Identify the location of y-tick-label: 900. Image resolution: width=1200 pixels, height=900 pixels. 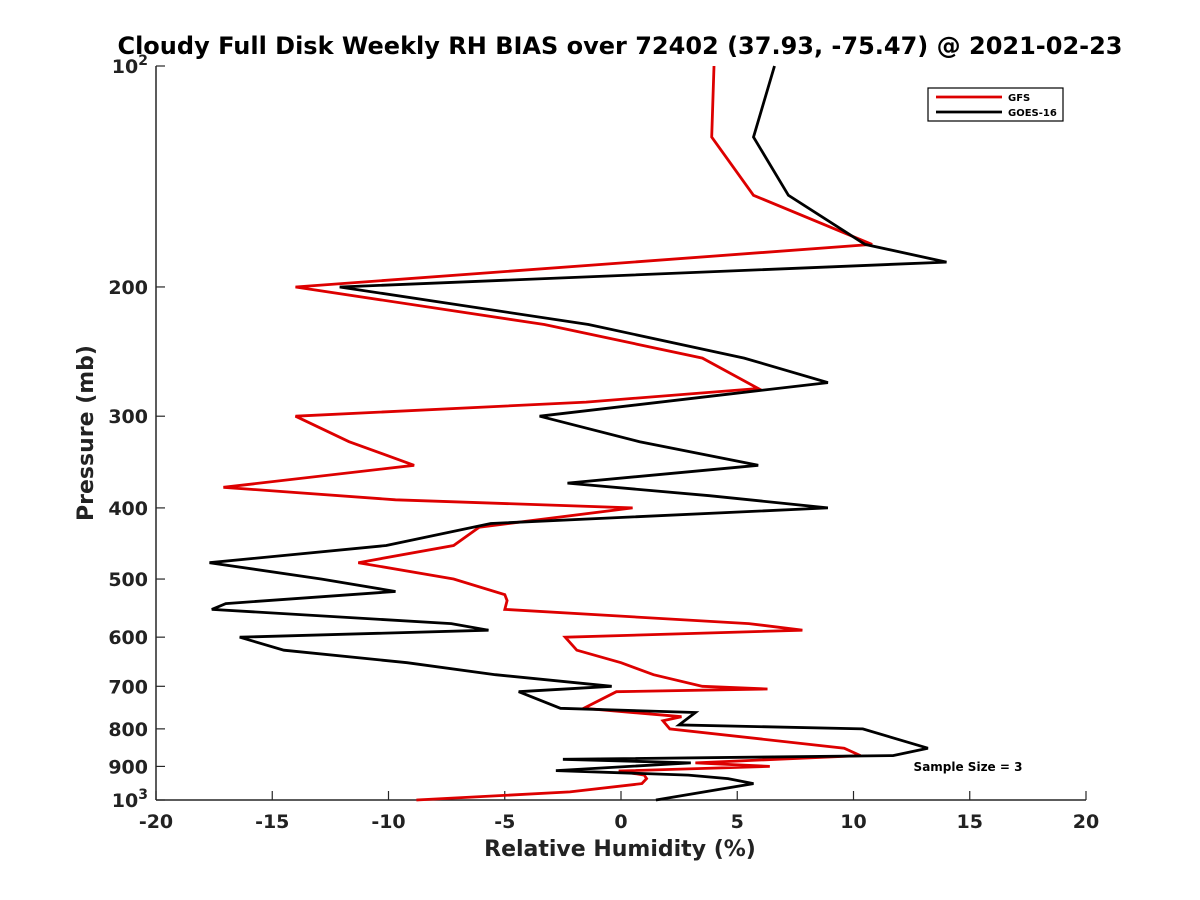
(128, 767).